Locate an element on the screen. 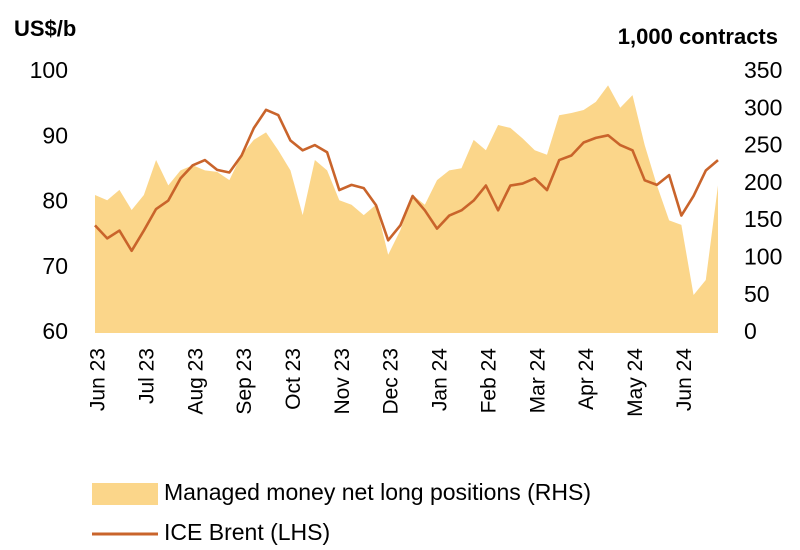 The height and width of the screenshot is (550, 800). x-tick-label: Jun 24 is located at coordinates (684, 379).